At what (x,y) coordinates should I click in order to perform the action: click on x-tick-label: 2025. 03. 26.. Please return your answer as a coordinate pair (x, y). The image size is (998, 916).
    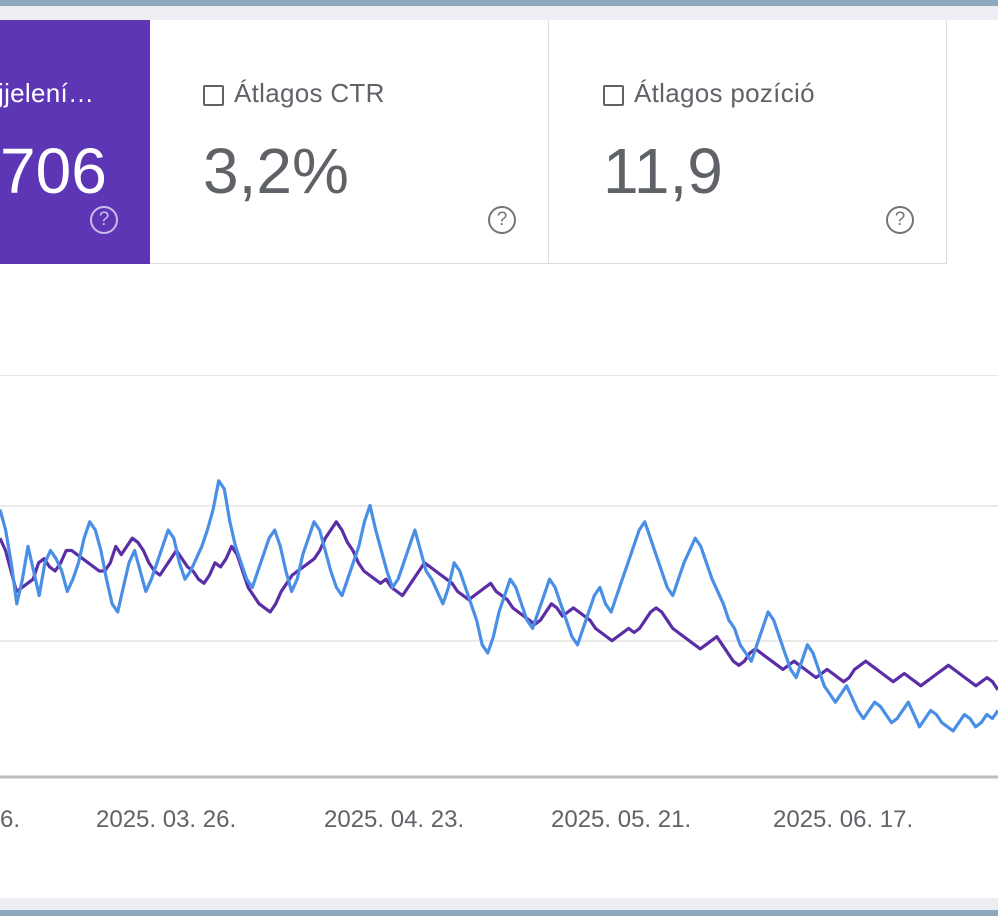
    Looking at the image, I should click on (166, 819).